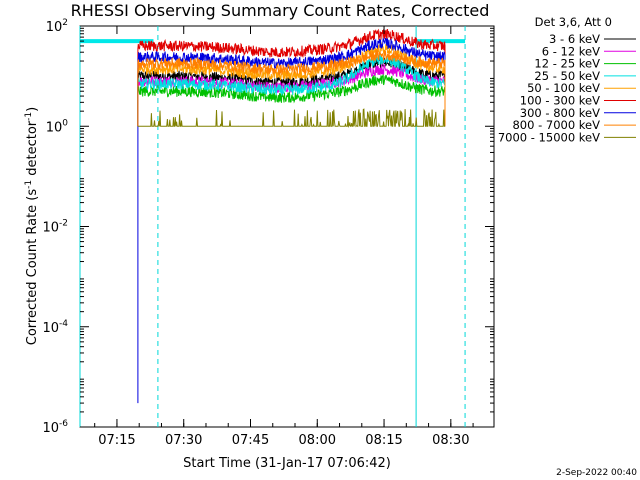 The width and height of the screenshot is (640, 480). Describe the element at coordinates (29, 116) in the screenshot. I see `y-axis-label-exponent-2: -1` at that location.